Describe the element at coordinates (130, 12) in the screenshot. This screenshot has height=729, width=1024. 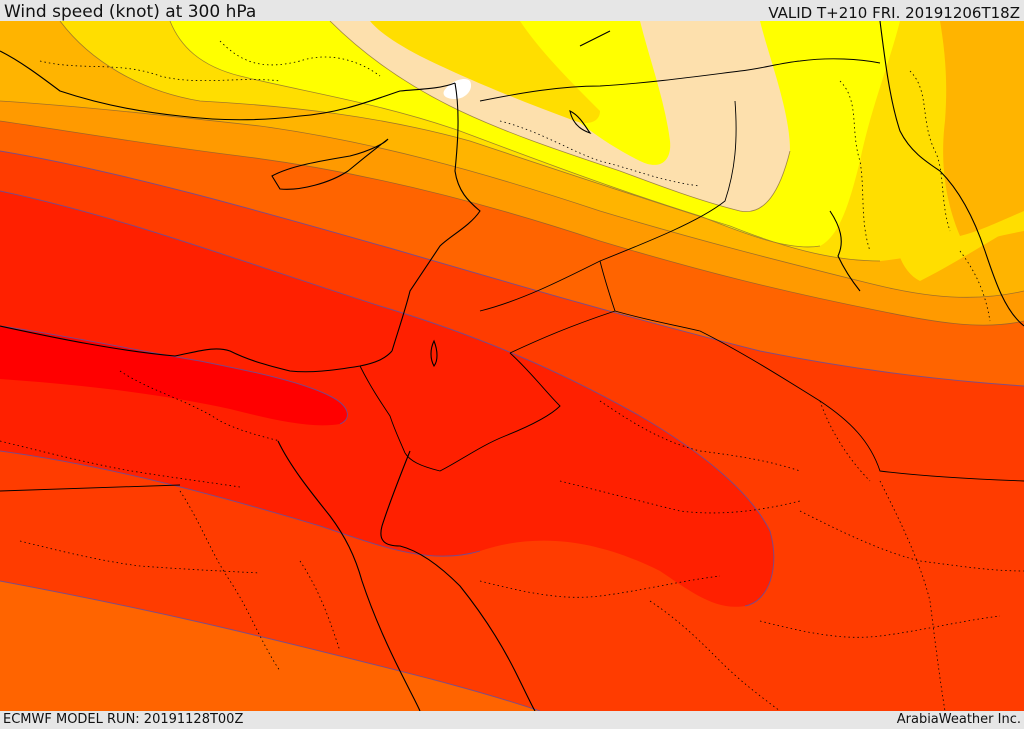
I see `chart-title: Wind speed (knot) at 300 hPa` at that location.